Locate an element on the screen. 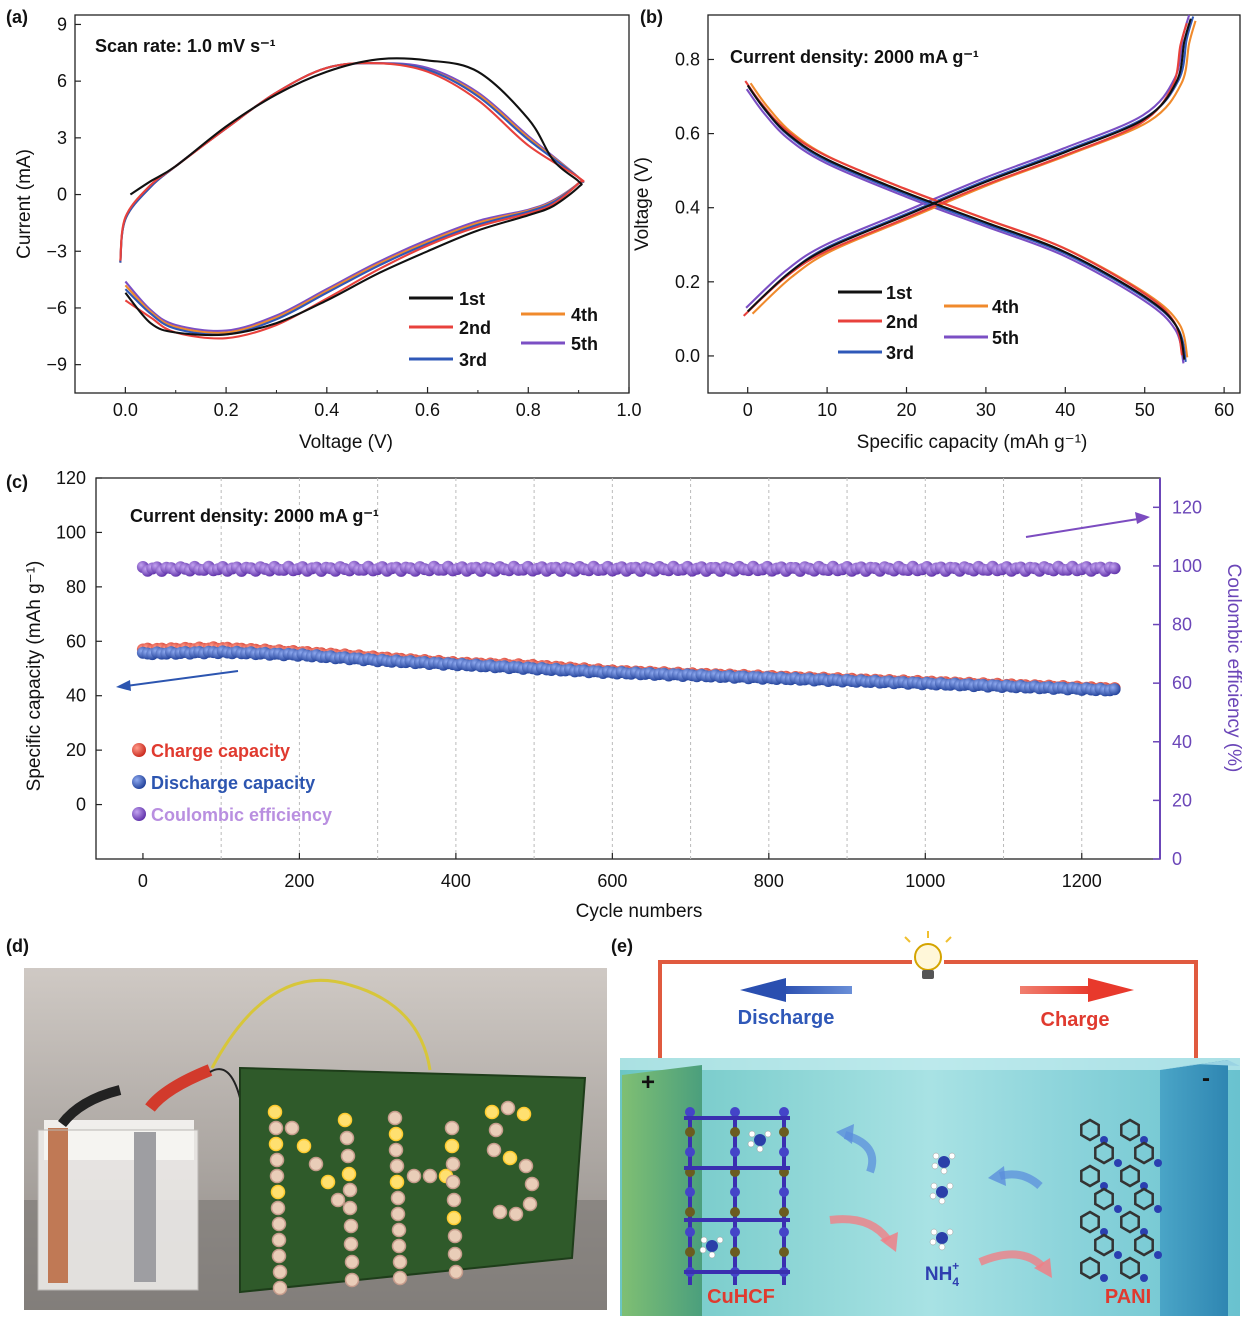 This screenshot has height=1319, width=1242. a-xtick-label: 0.2 is located at coordinates (226, 410).